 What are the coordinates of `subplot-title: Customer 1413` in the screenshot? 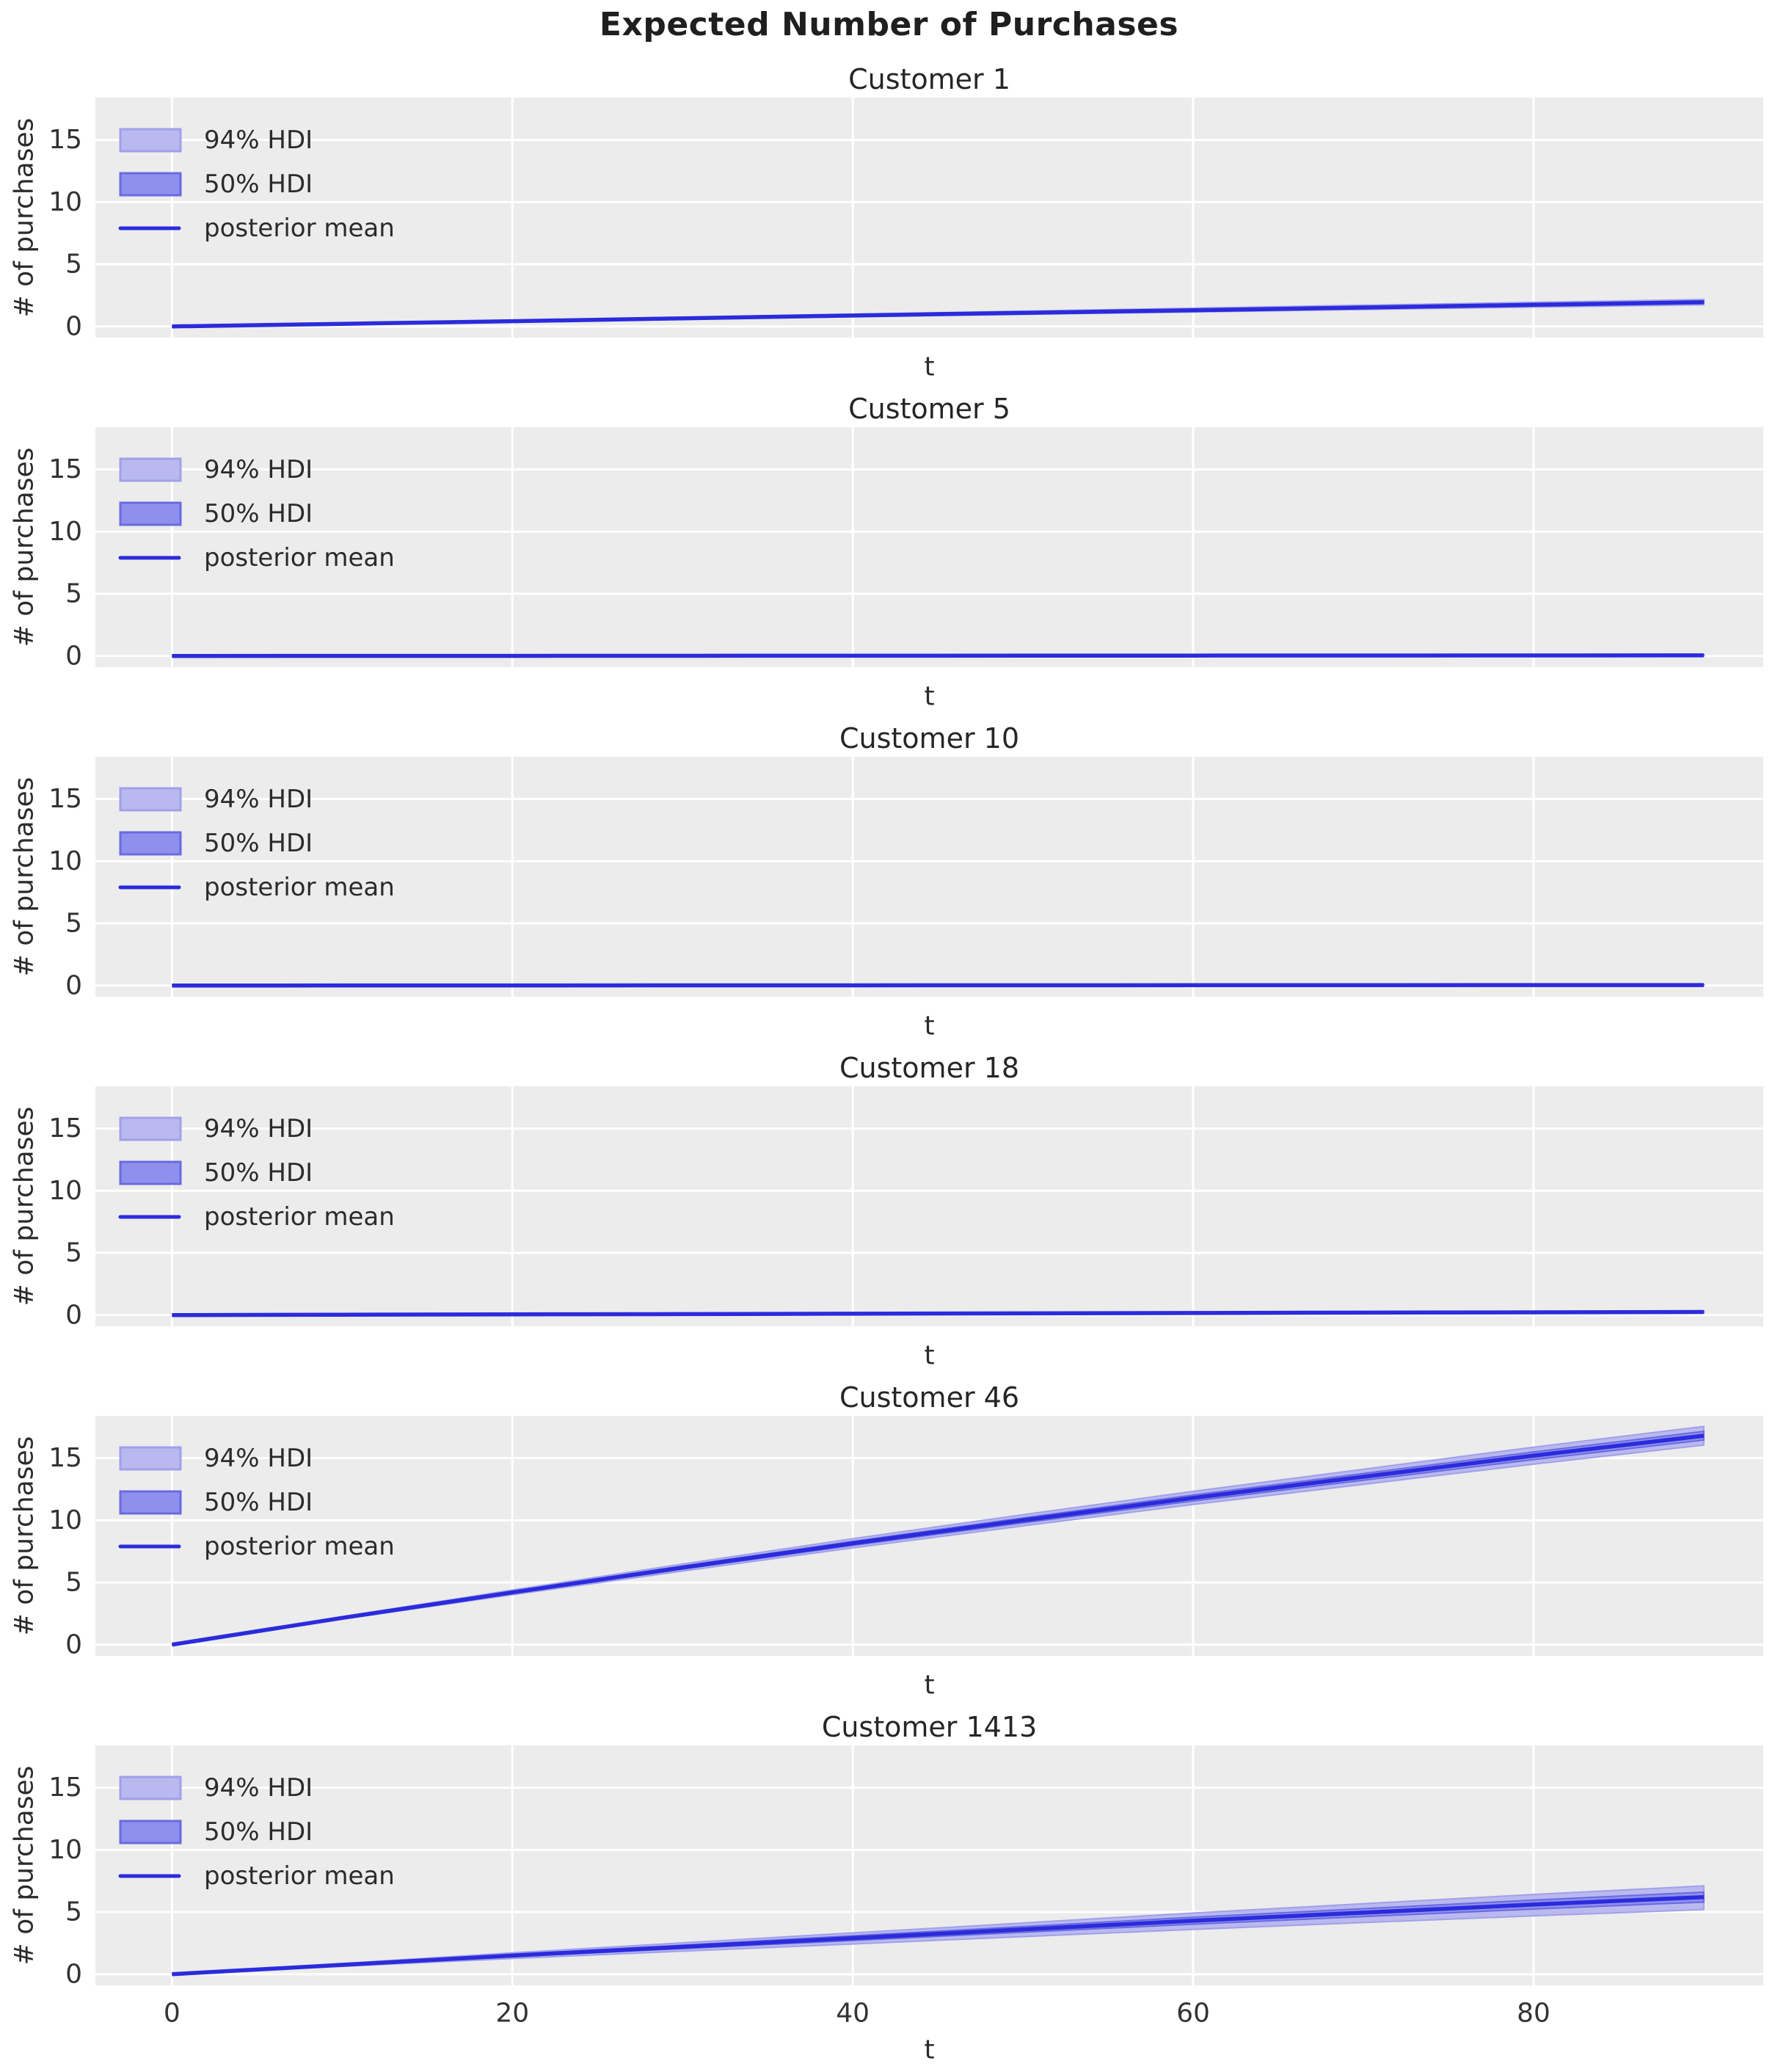 It's located at (929, 1727).